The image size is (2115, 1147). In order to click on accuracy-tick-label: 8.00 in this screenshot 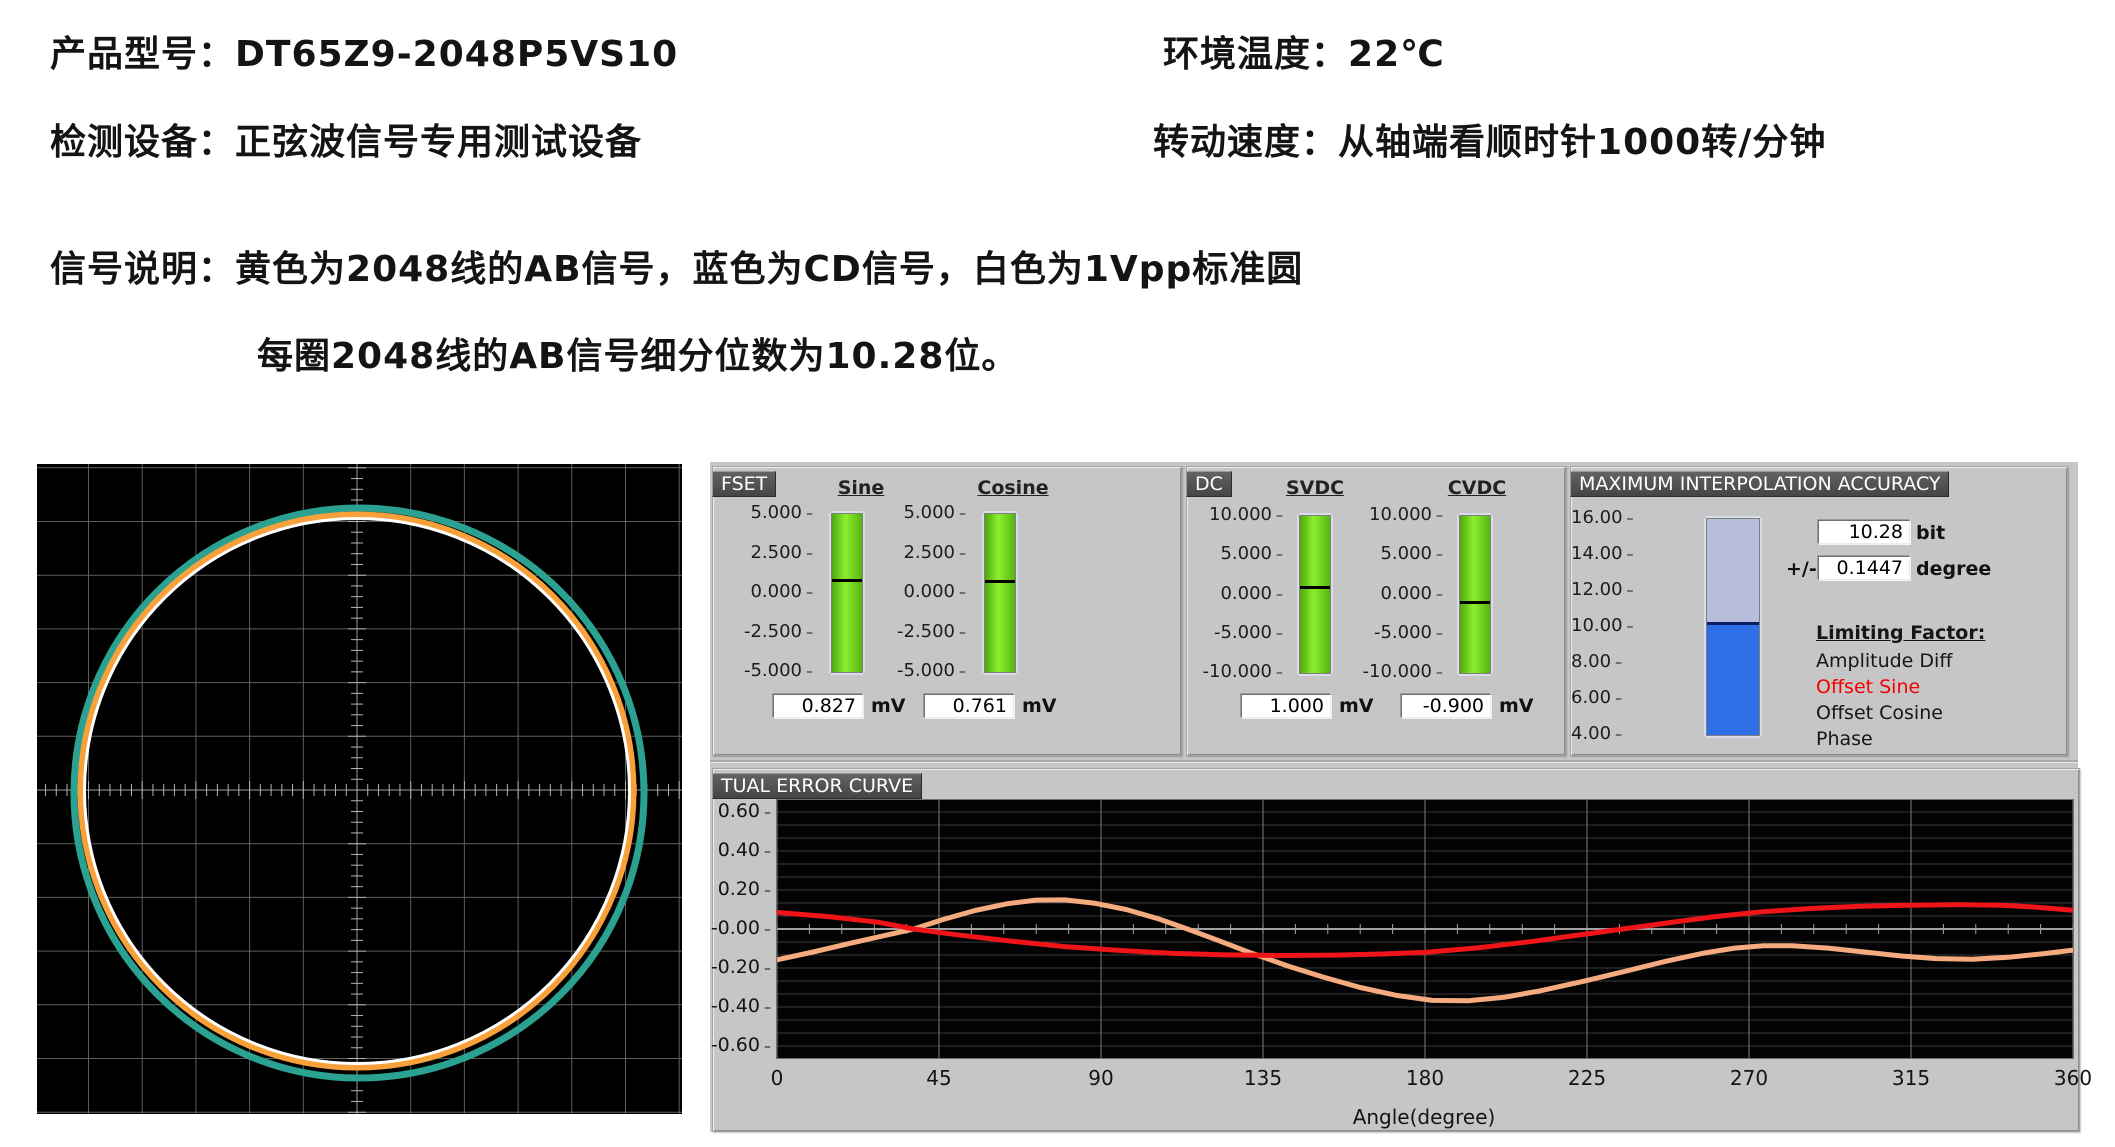, I will do `click(1631, 661)`.